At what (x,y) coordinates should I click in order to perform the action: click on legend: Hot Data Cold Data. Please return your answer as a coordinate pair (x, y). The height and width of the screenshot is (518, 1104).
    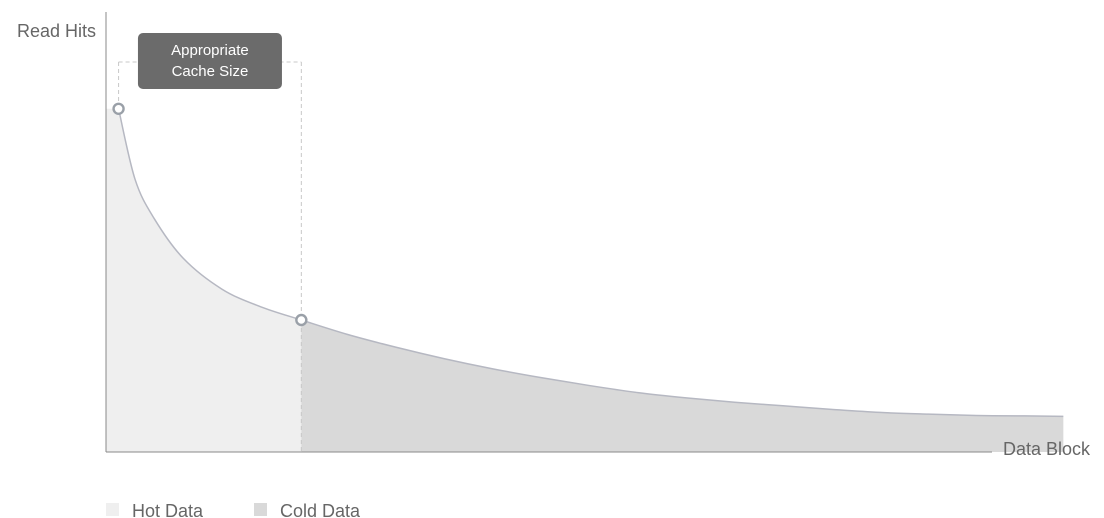
    Looking at the image, I should click on (233, 509).